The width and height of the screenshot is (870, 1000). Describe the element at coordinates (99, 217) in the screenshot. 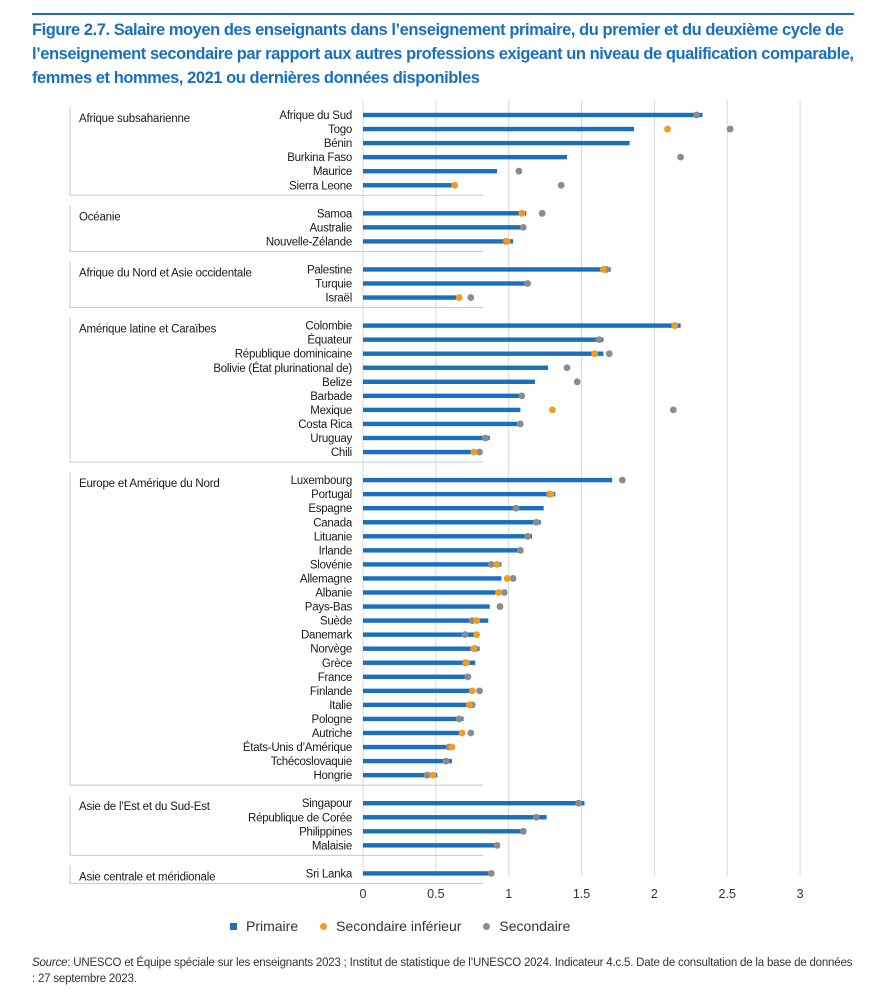

I see `group-label: Océanie` at that location.